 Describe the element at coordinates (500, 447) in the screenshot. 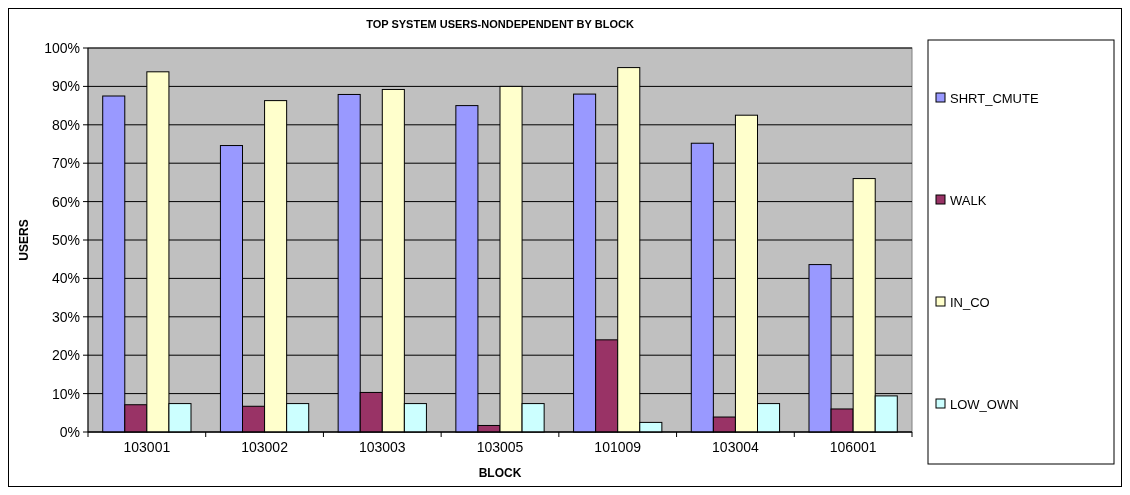

I see `x-tick-label: 103005` at that location.